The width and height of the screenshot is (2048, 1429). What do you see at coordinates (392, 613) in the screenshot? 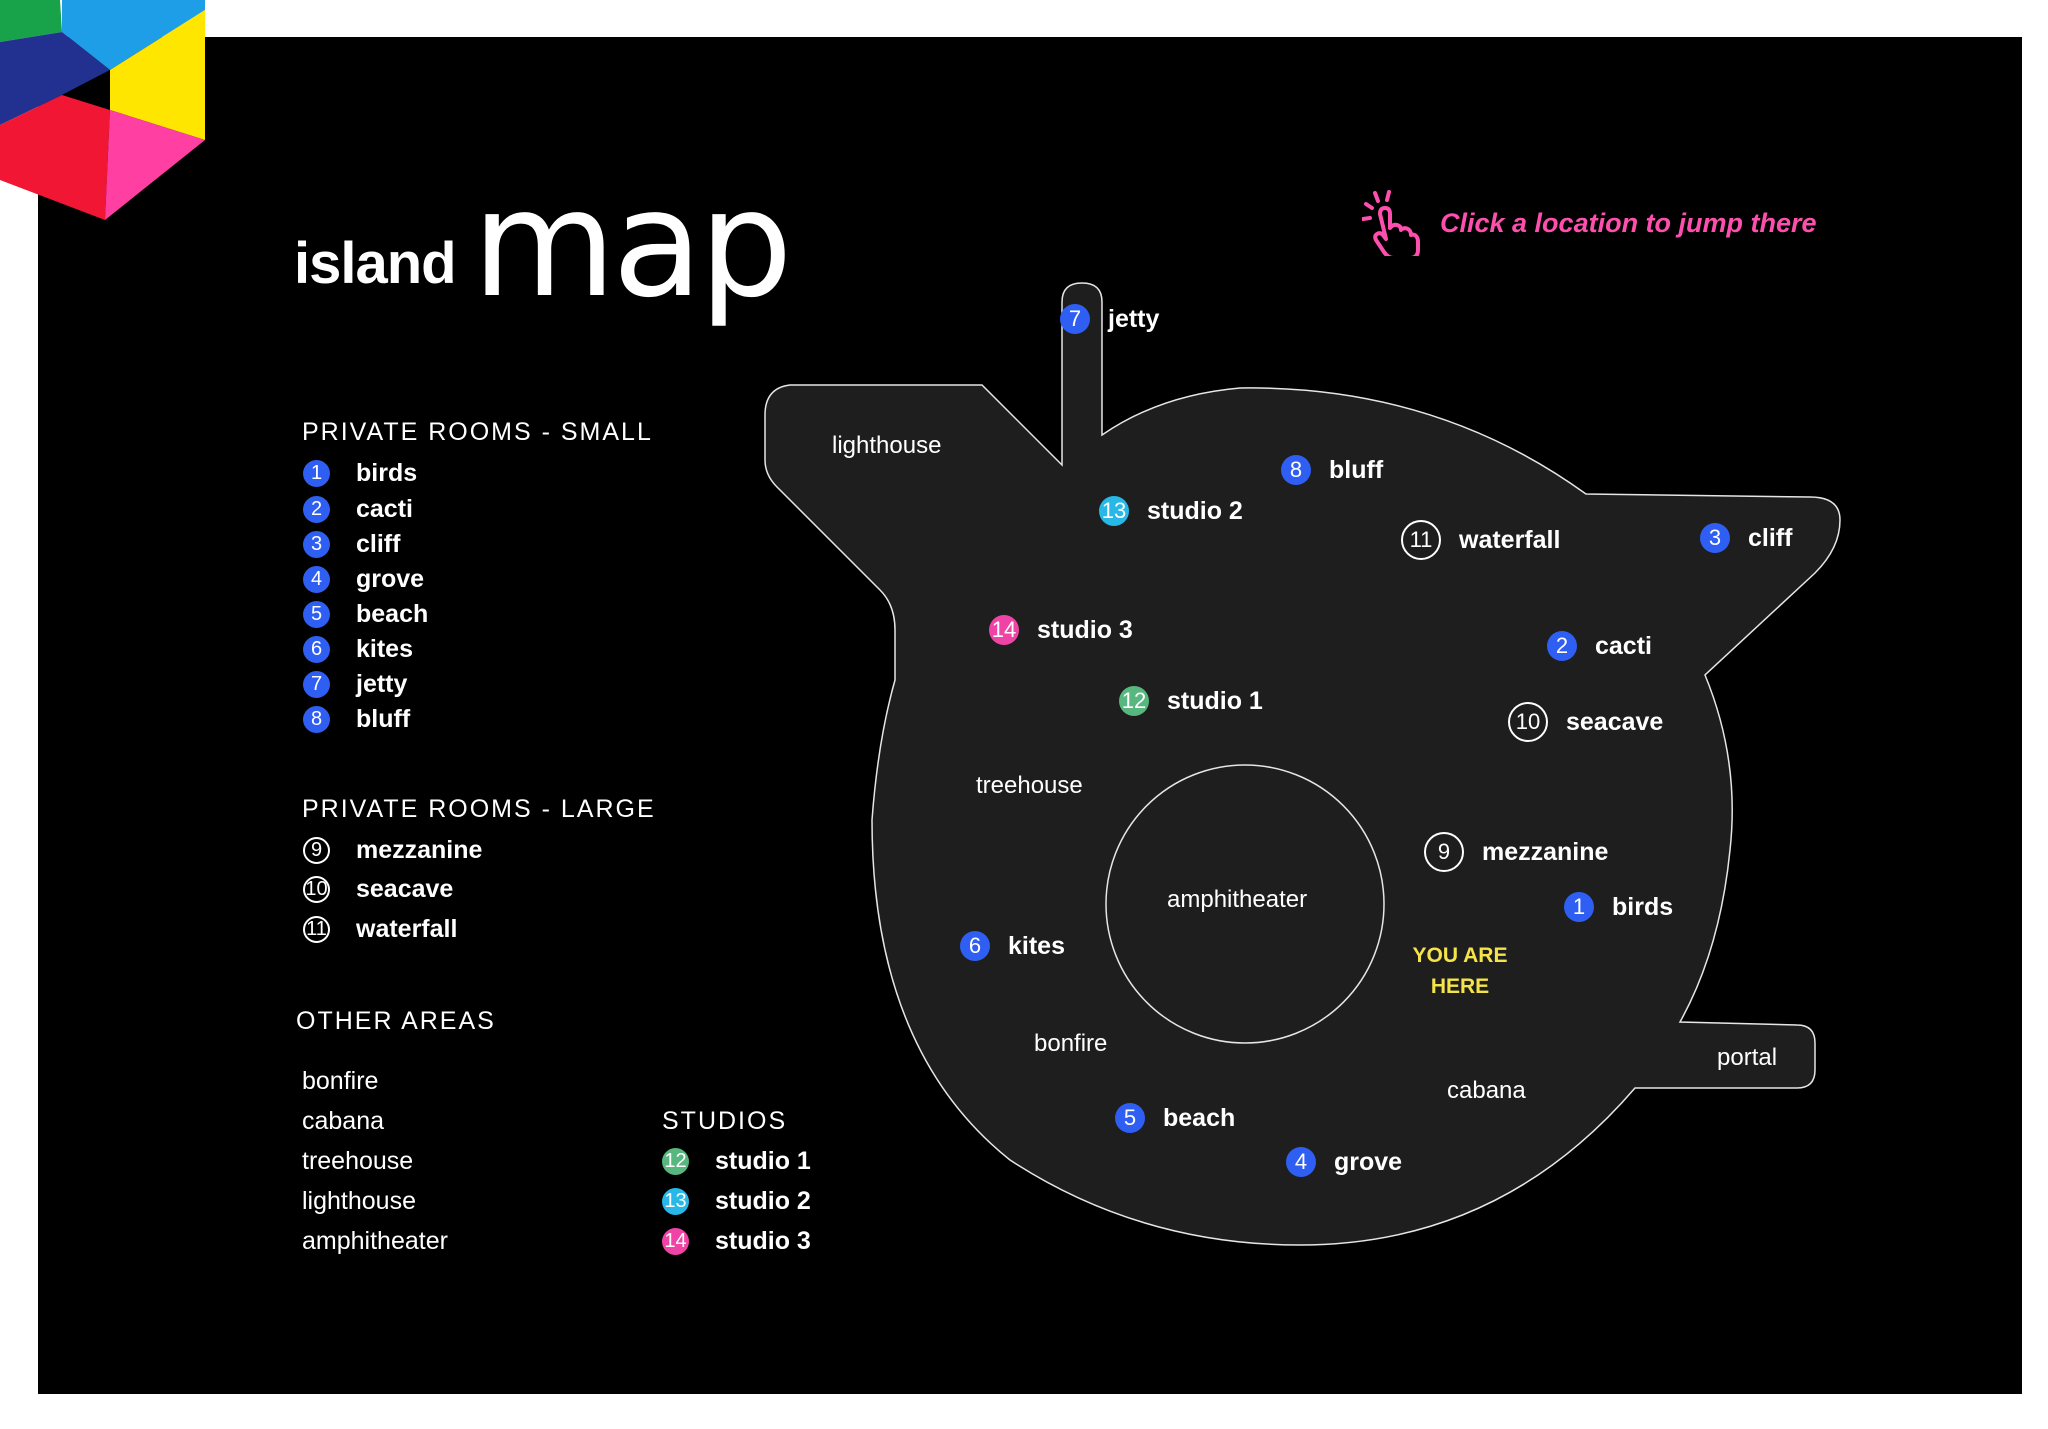
I see `legend-label: beach` at bounding box center [392, 613].